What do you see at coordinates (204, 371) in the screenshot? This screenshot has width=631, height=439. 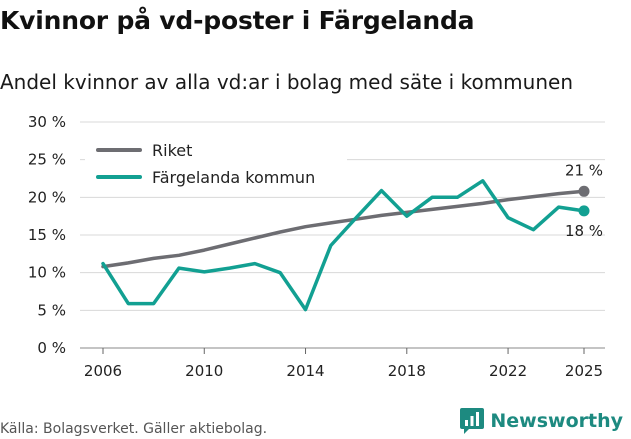 I see `x-tick-label: 2010` at bounding box center [204, 371].